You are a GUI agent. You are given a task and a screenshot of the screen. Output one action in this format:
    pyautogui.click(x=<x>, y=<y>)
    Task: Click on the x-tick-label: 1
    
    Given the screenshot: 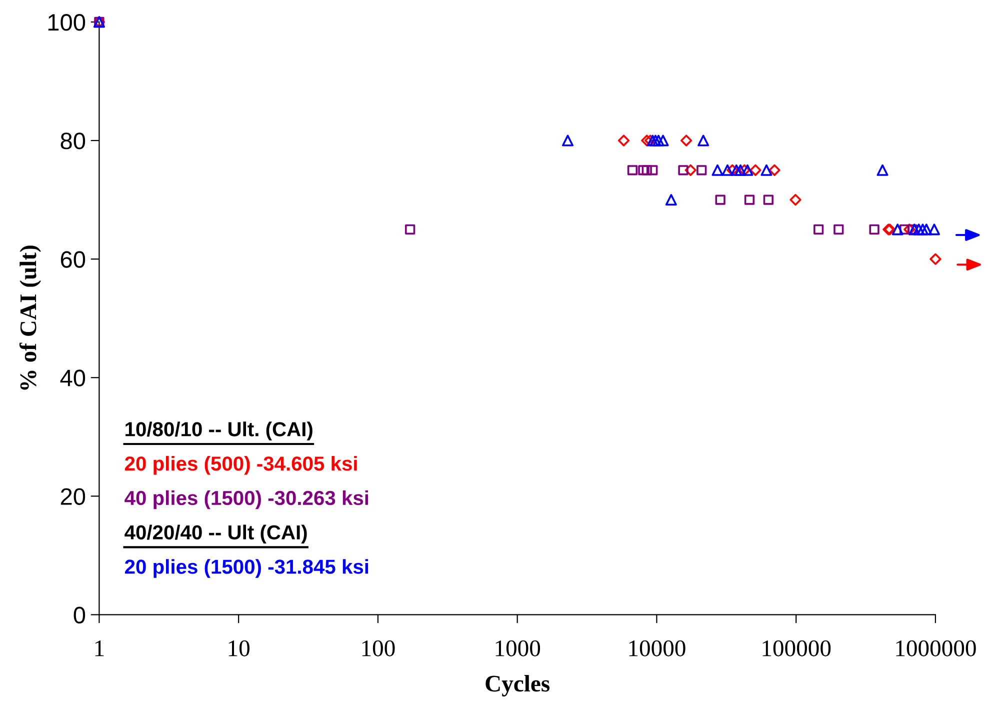 What is the action you would take?
    pyautogui.click(x=99, y=648)
    